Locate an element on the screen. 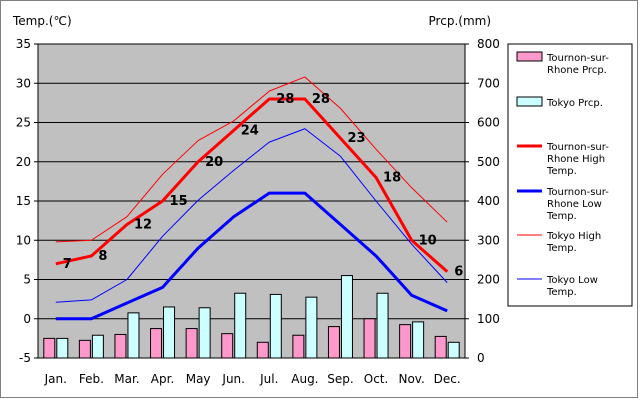  data-label: 20 is located at coordinates (214, 162).